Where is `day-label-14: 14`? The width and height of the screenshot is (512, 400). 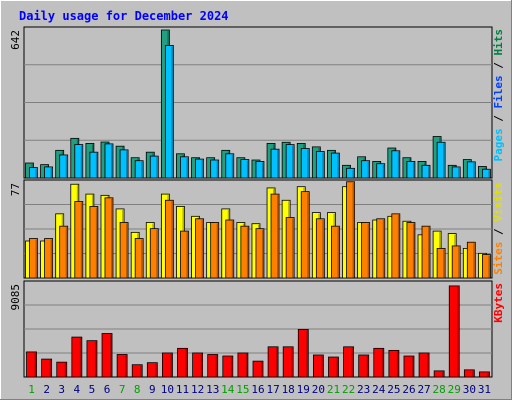 day-label-14: 14 is located at coordinates (228, 389).